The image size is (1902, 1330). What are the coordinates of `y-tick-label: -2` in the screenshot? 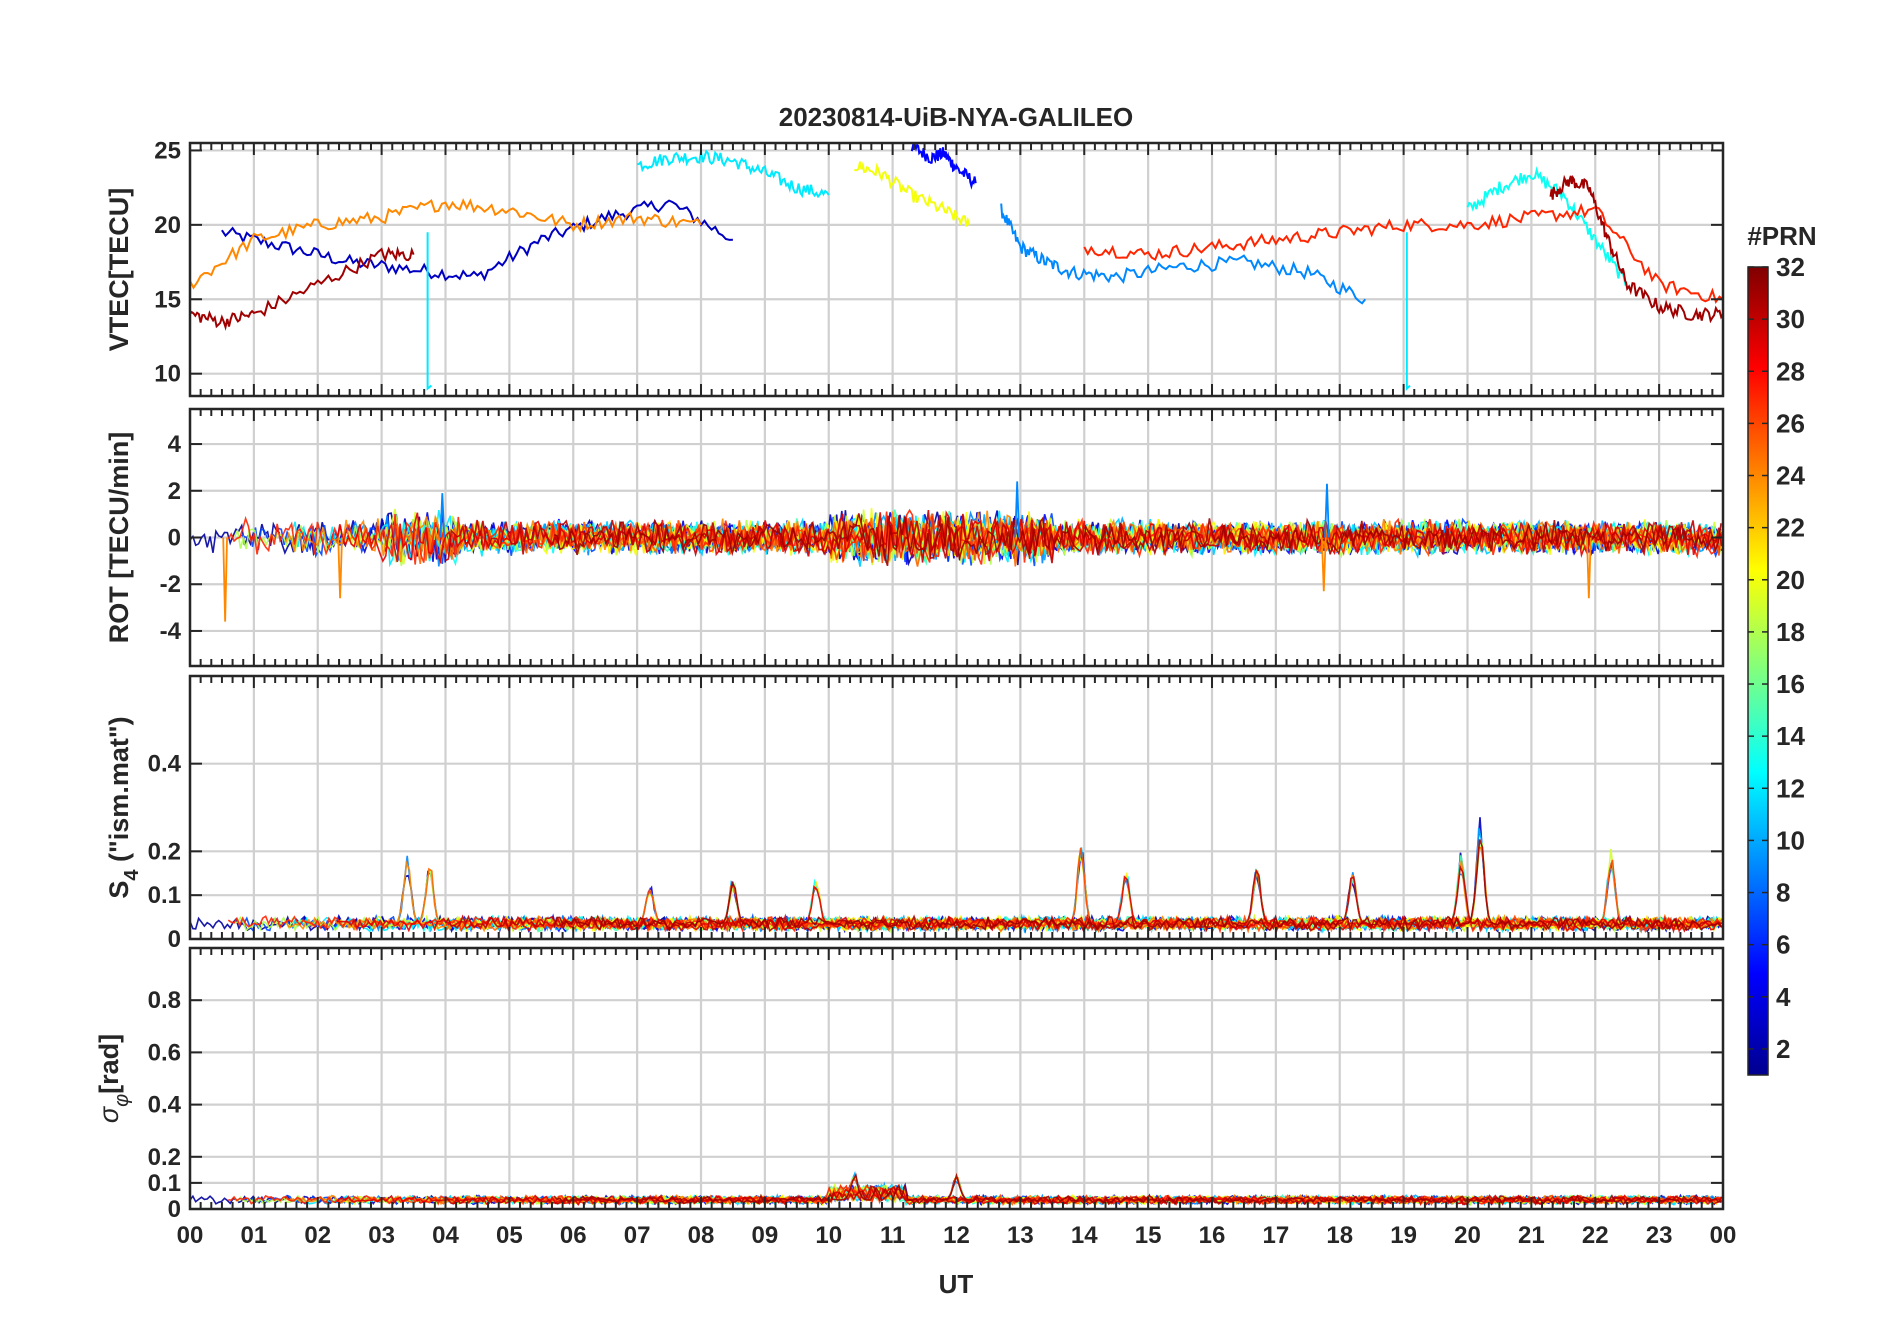 It's located at (170, 584).